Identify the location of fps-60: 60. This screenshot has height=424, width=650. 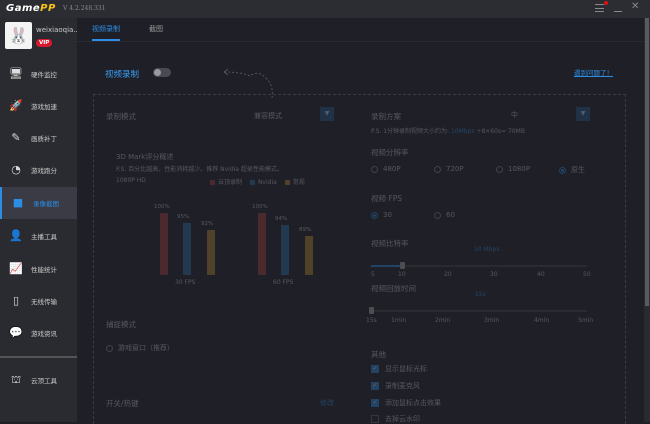
(444, 215).